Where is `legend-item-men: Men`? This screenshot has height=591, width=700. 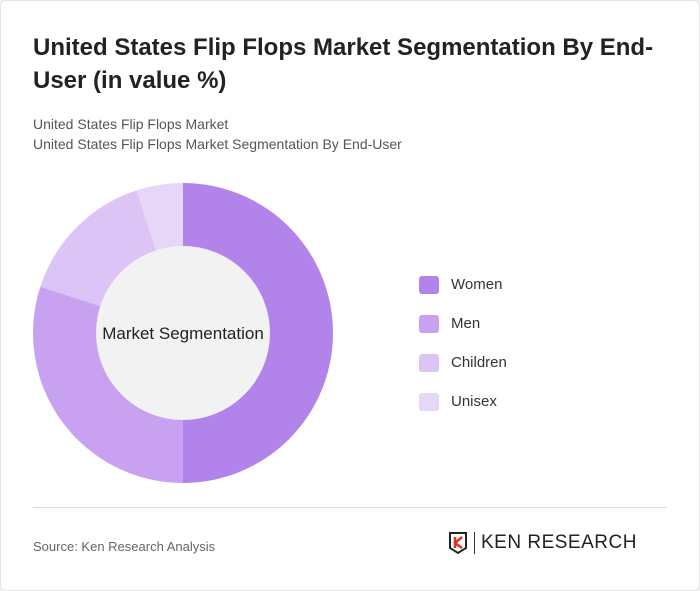 legend-item-men: Men is located at coordinates (463, 323).